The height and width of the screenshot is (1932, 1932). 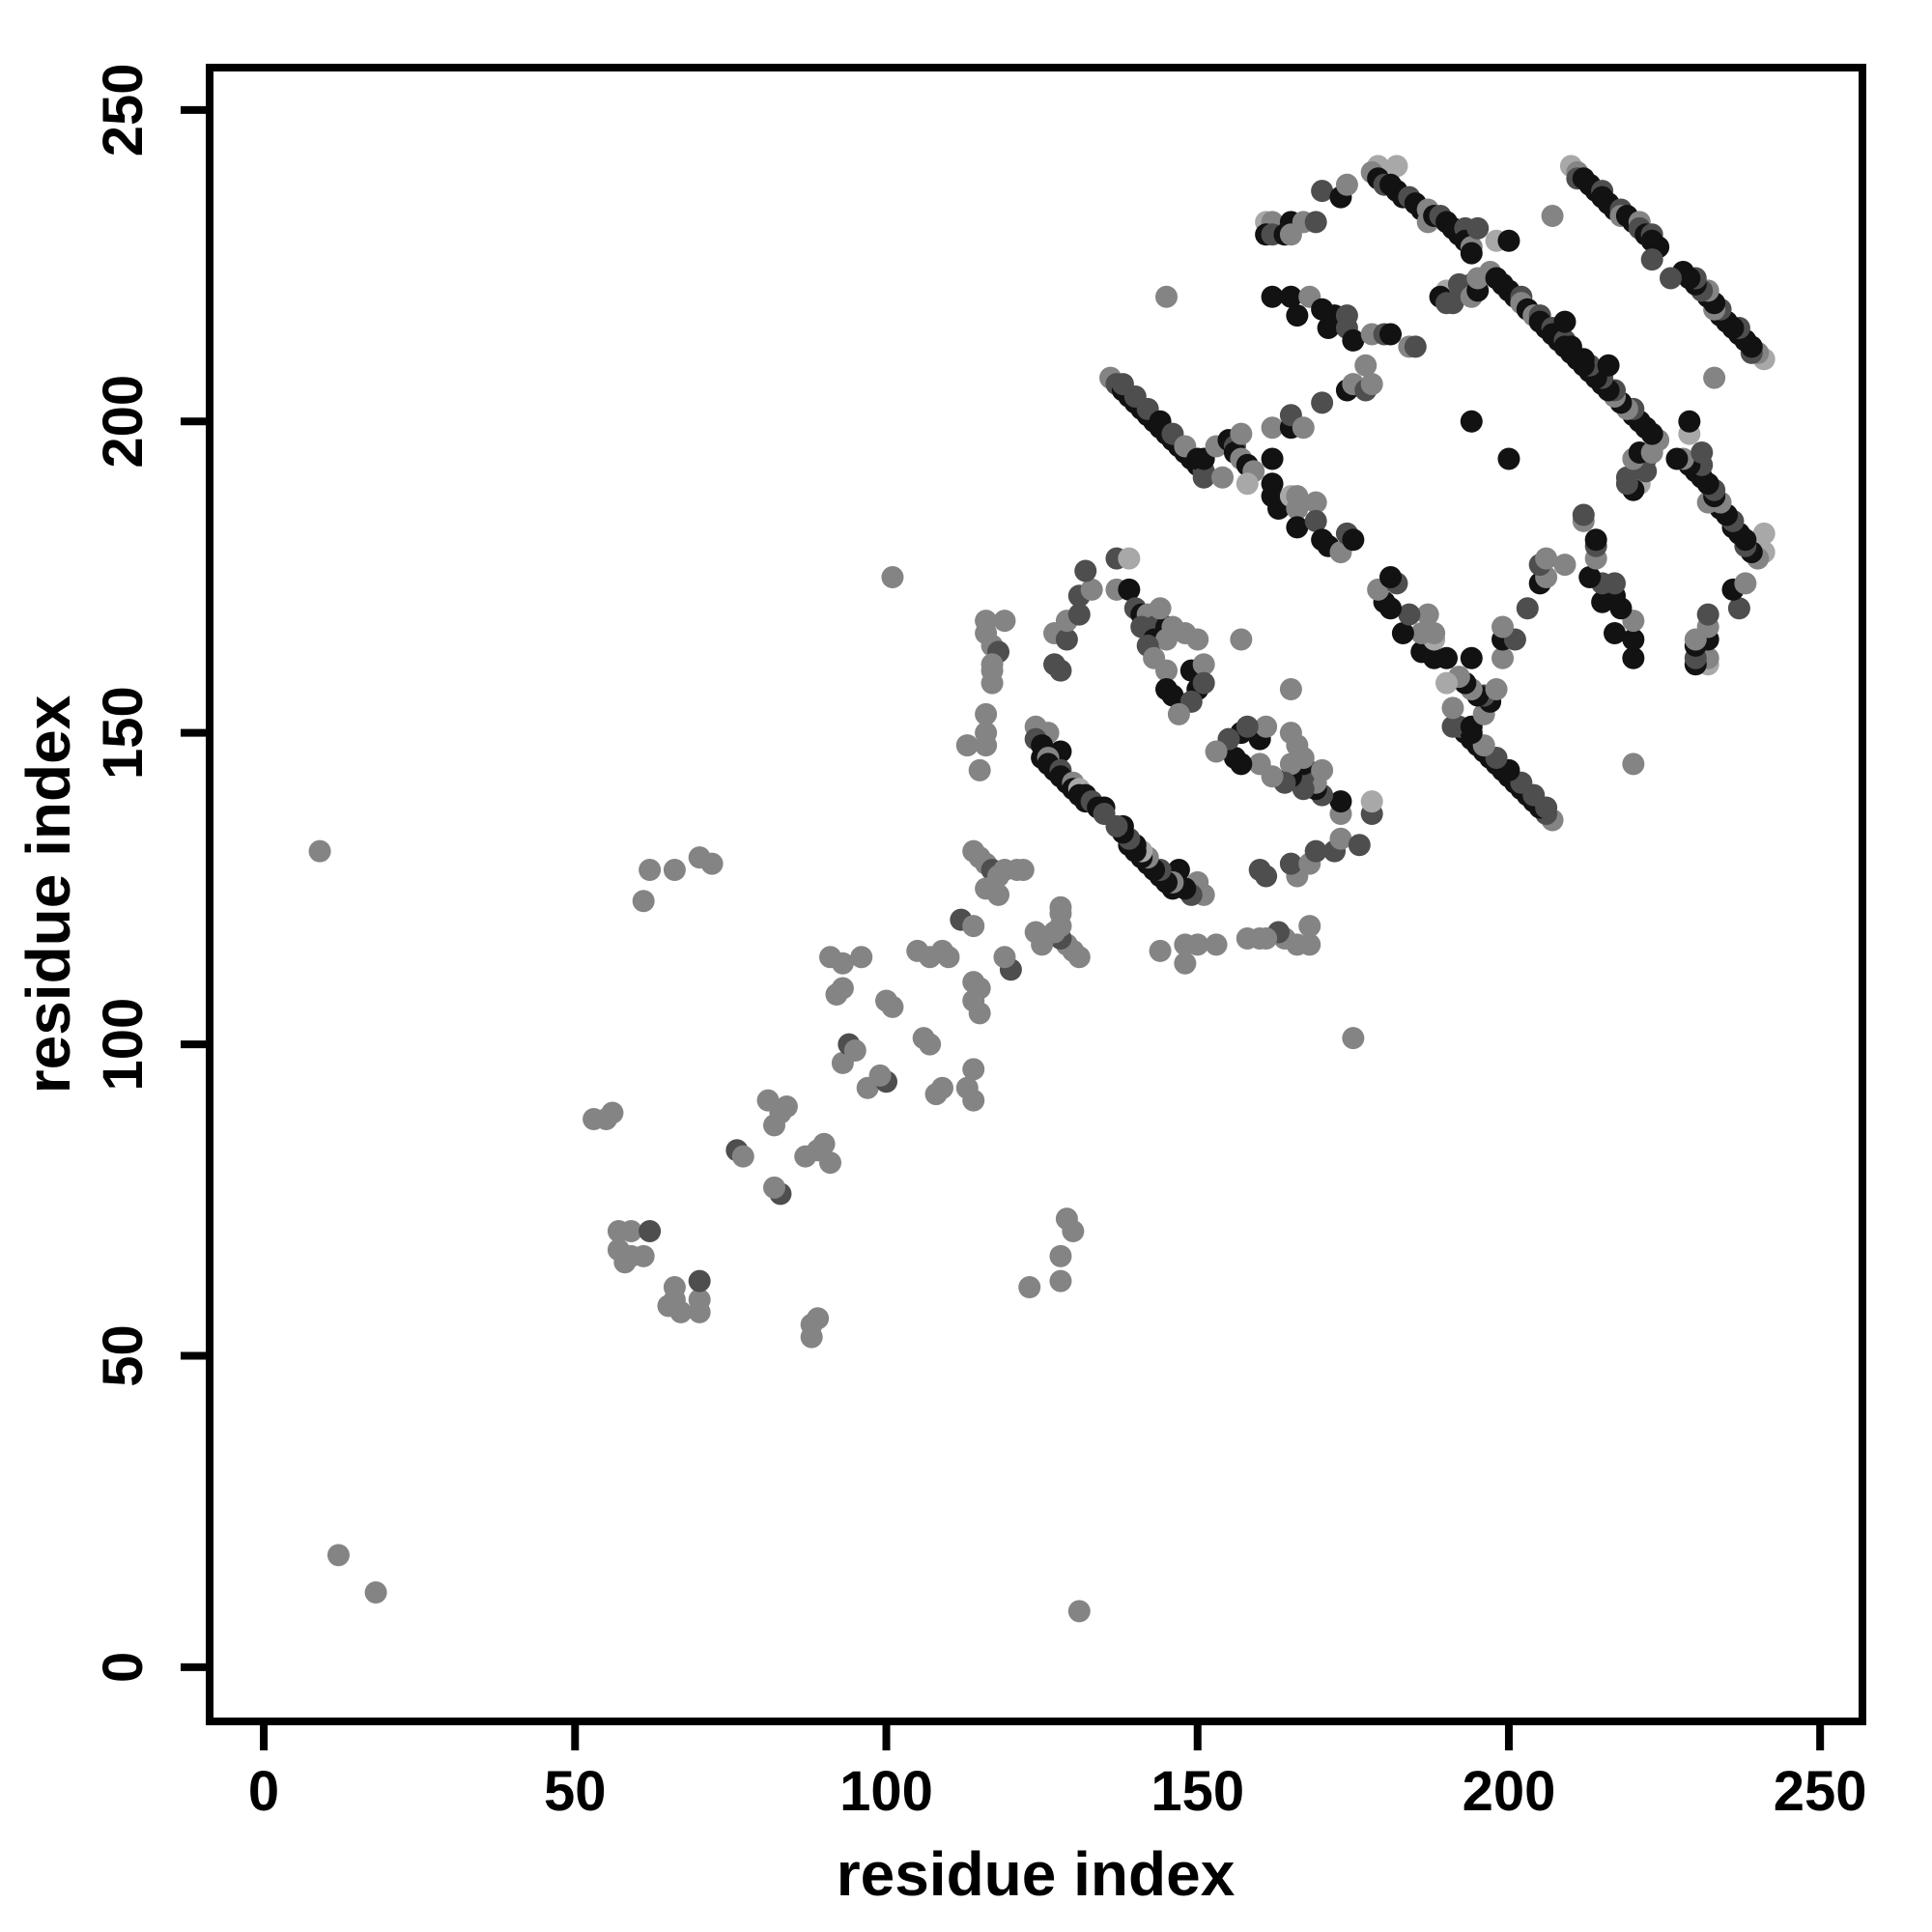 I want to click on y-tick-label: 50, so click(x=123, y=1355).